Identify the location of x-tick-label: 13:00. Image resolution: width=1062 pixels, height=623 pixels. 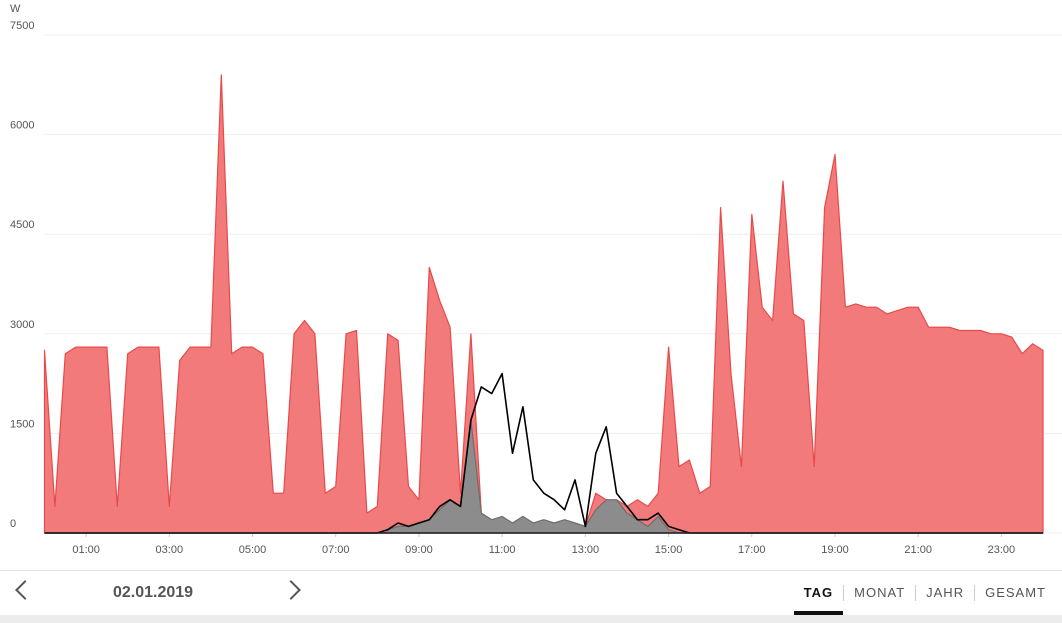
(586, 550).